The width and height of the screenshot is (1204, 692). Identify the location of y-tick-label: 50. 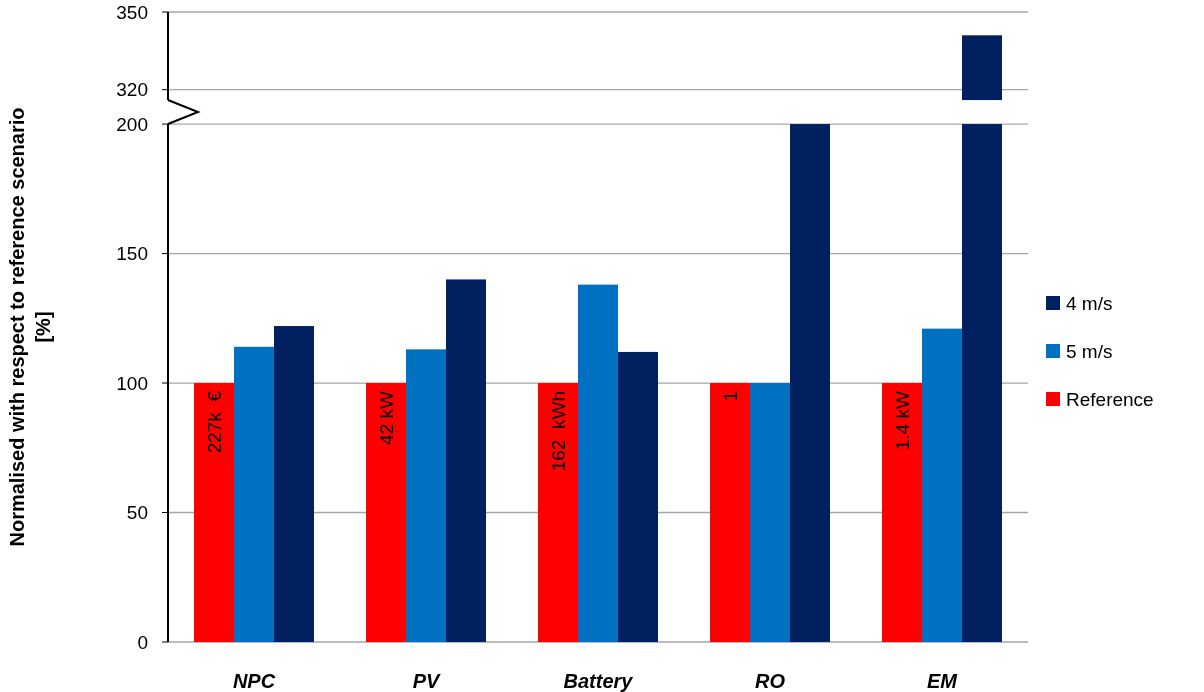
(137, 513).